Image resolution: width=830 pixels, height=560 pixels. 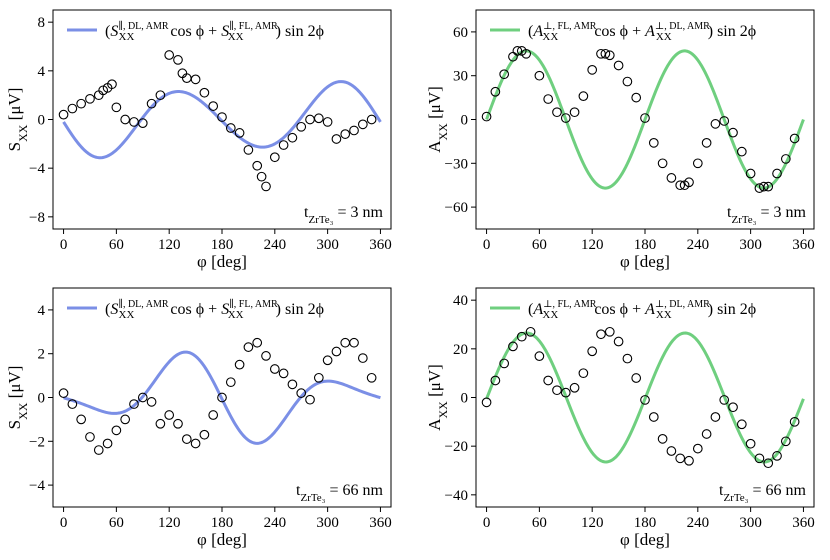 What do you see at coordinates (460, 350) in the screenshot?
I see `y-tick-label: 20` at bounding box center [460, 350].